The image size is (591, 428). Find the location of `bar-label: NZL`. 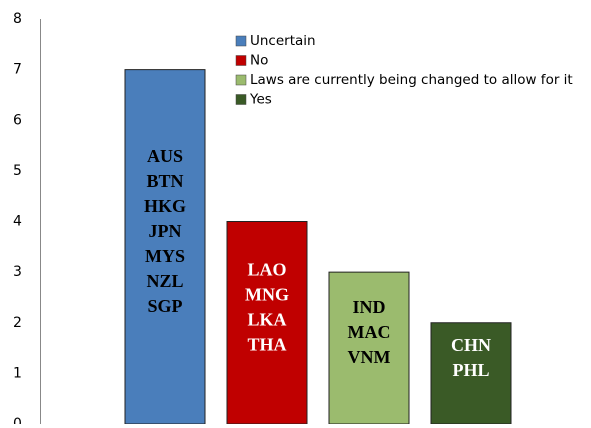

bar-label: NZL is located at coordinates (164, 281).